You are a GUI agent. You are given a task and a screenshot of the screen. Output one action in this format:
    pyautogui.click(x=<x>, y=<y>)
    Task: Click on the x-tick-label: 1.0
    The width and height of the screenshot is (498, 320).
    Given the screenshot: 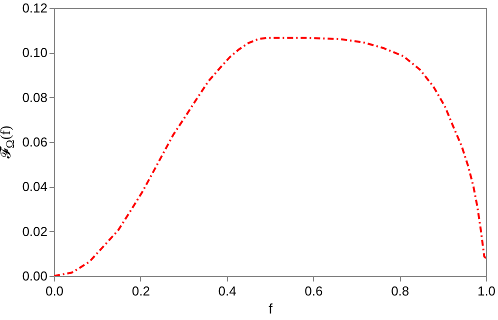 What is the action you would take?
    pyautogui.click(x=486, y=291)
    